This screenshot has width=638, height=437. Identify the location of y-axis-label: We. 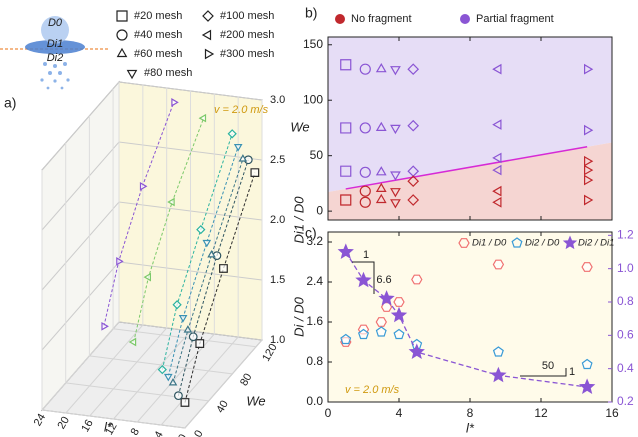
(299, 126).